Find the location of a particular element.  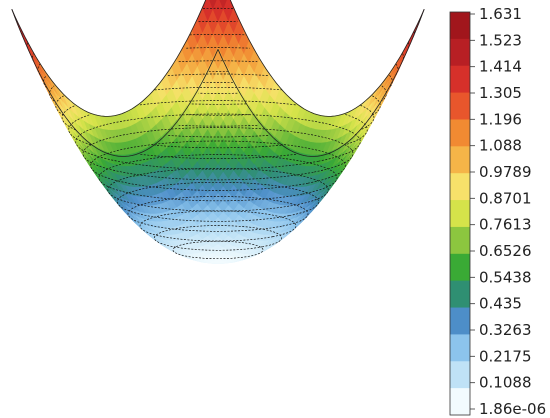

colorbar-tick-label: 0.2175 is located at coordinates (505, 356).